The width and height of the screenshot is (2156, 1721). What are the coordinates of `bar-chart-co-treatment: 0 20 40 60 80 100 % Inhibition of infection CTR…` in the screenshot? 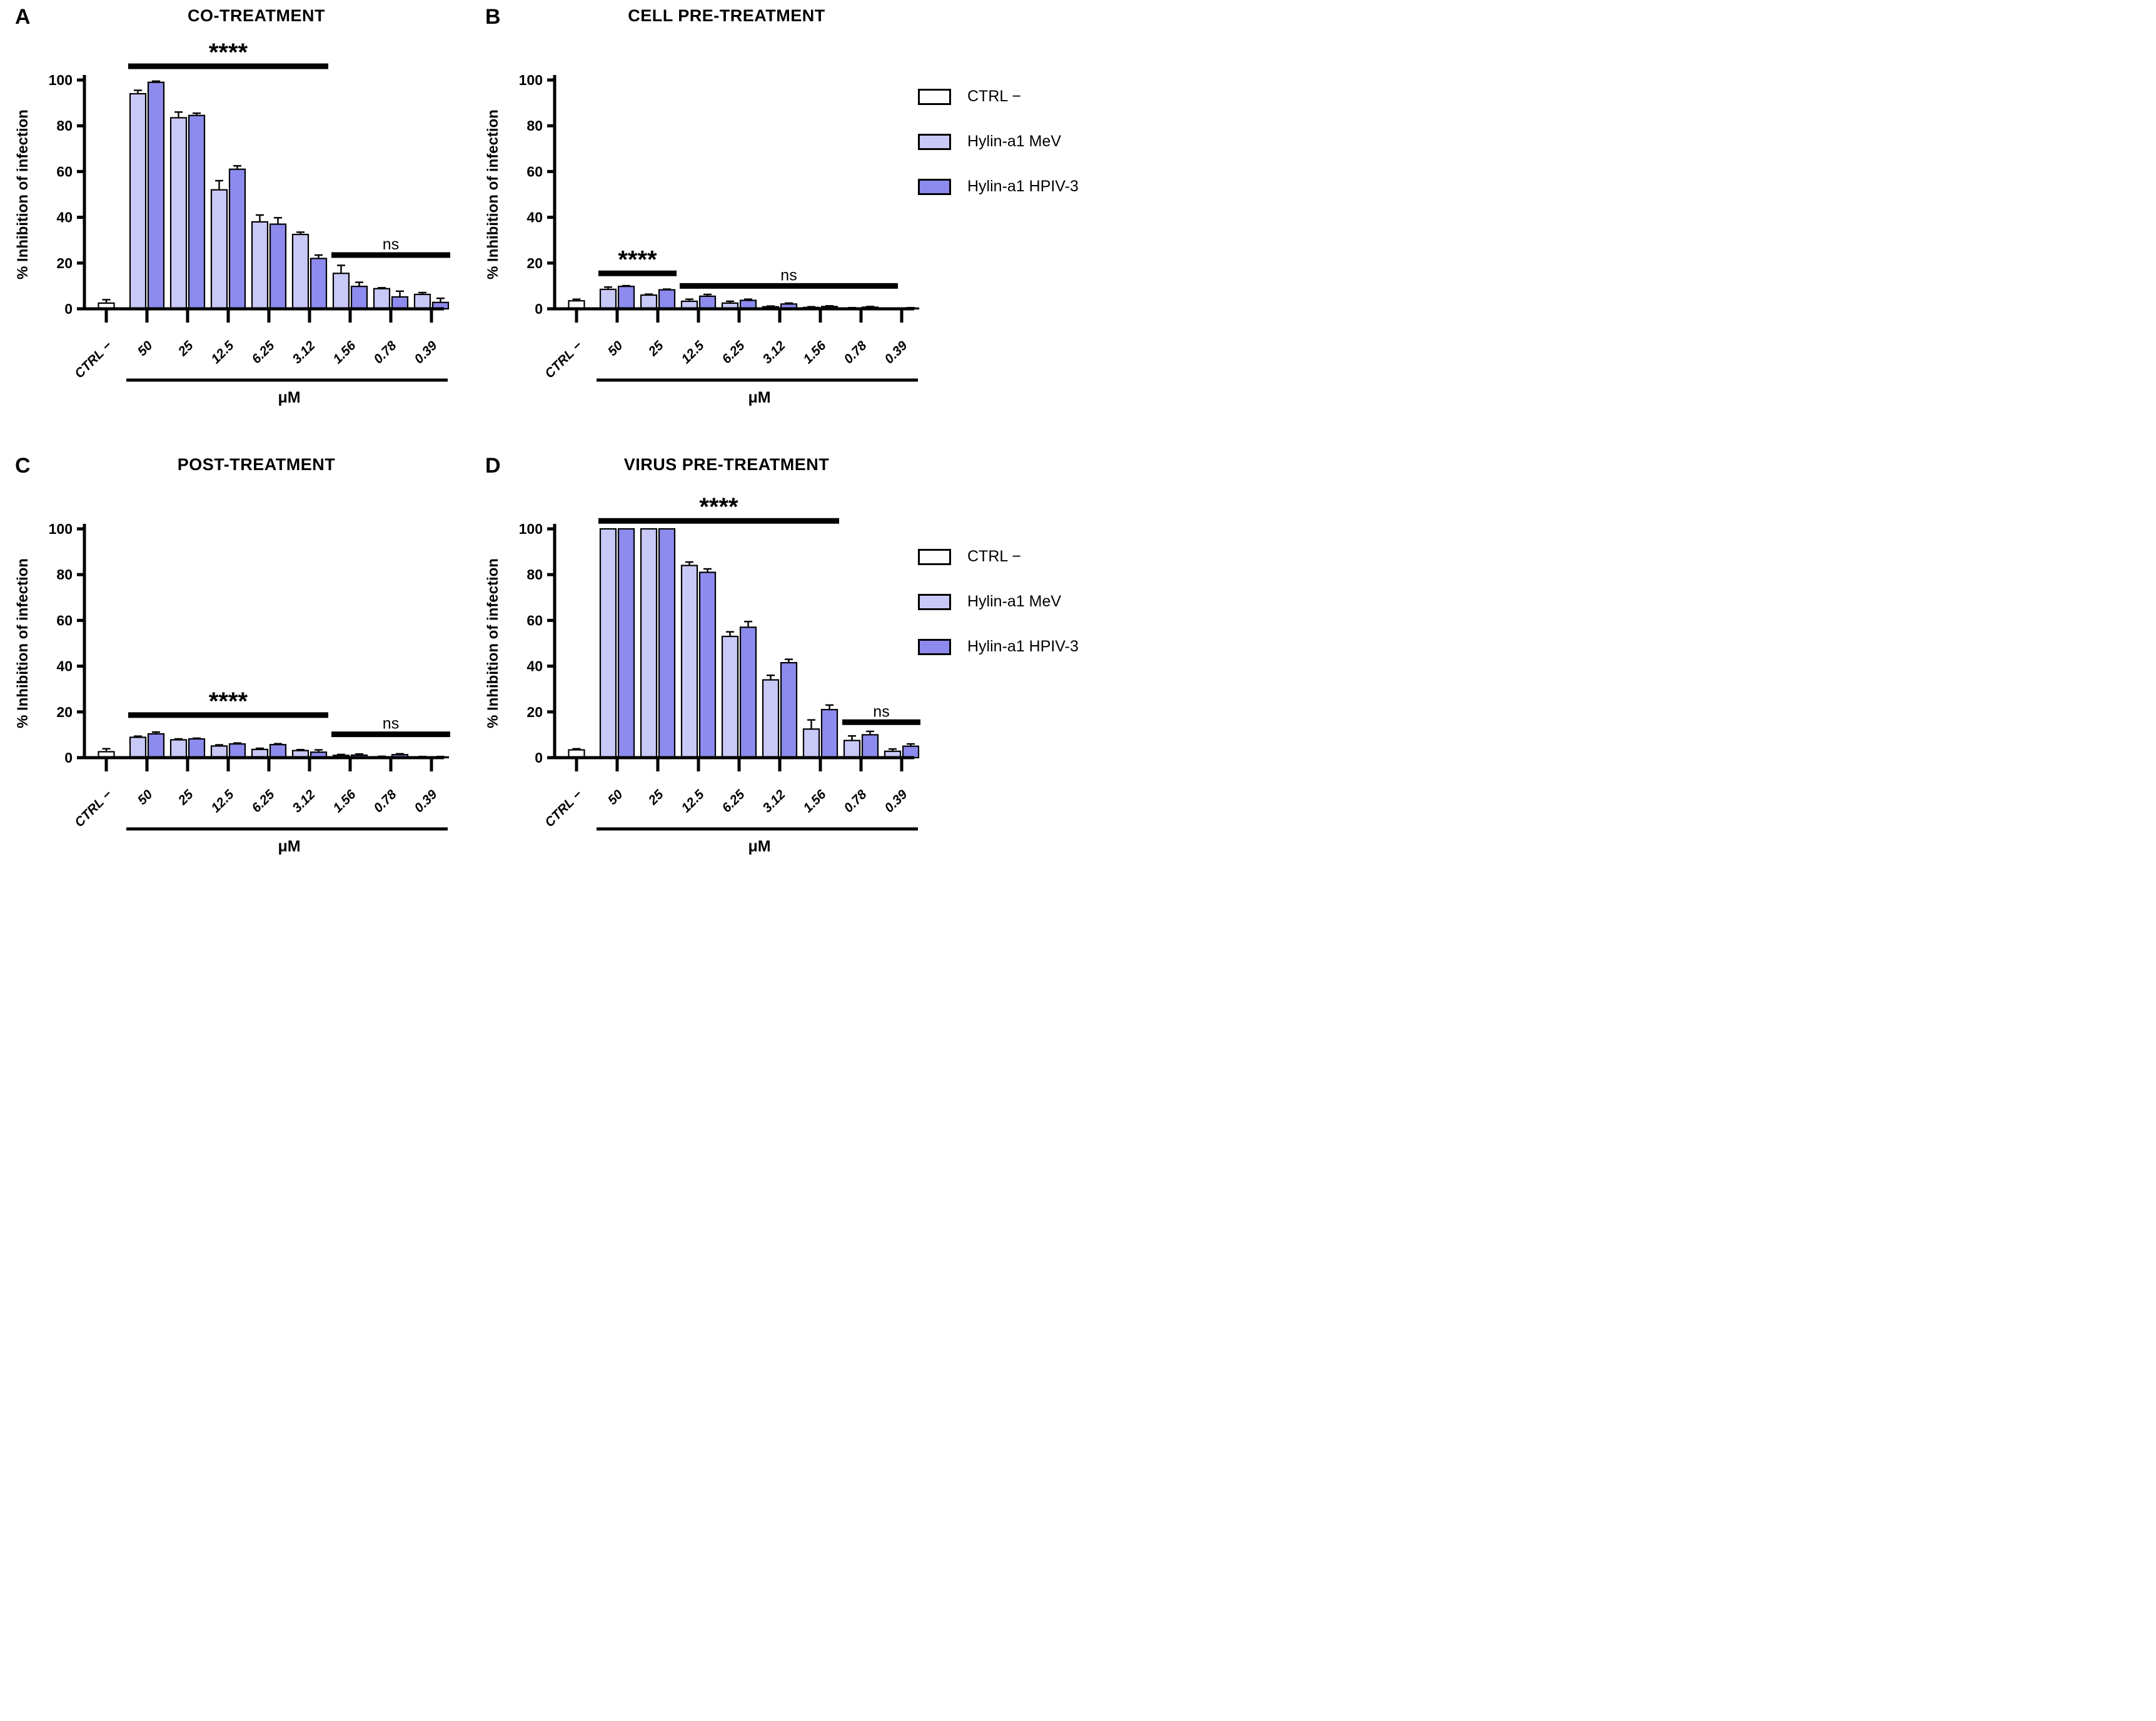 It's located at (232, 222).